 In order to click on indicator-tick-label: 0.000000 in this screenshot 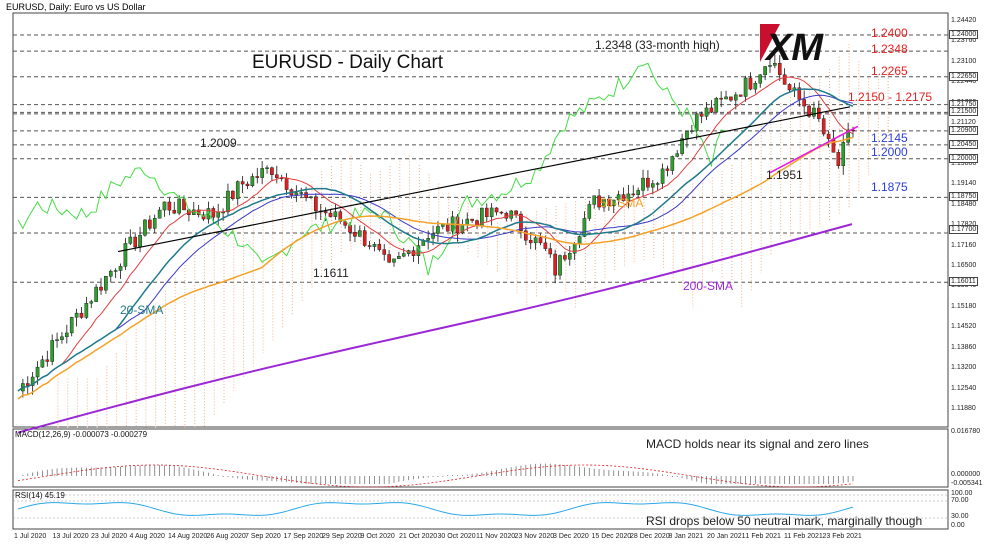, I will do `click(966, 474)`.